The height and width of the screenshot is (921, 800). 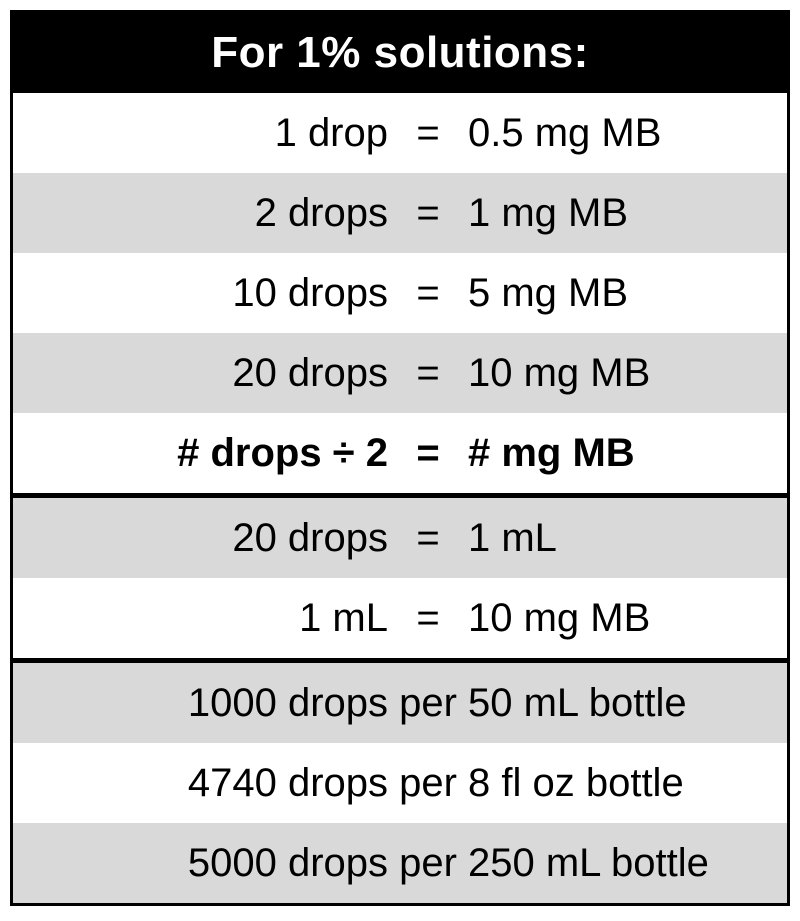 I want to click on table-row: # drops ÷ 2 = # mg MB, so click(x=400, y=455).